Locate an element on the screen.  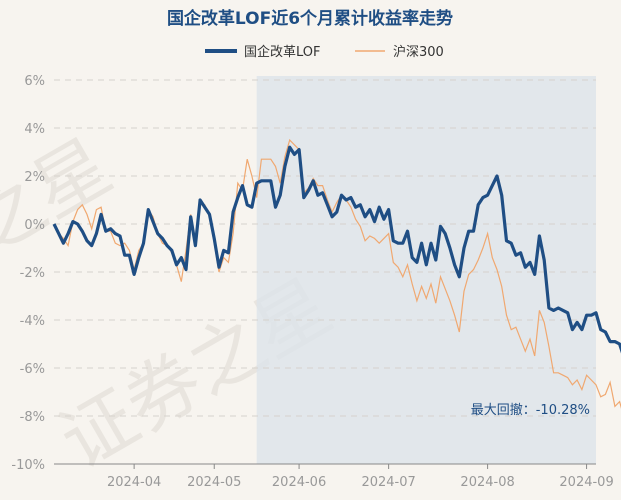
x-tick-label: 2024-04 is located at coordinates (134, 482).